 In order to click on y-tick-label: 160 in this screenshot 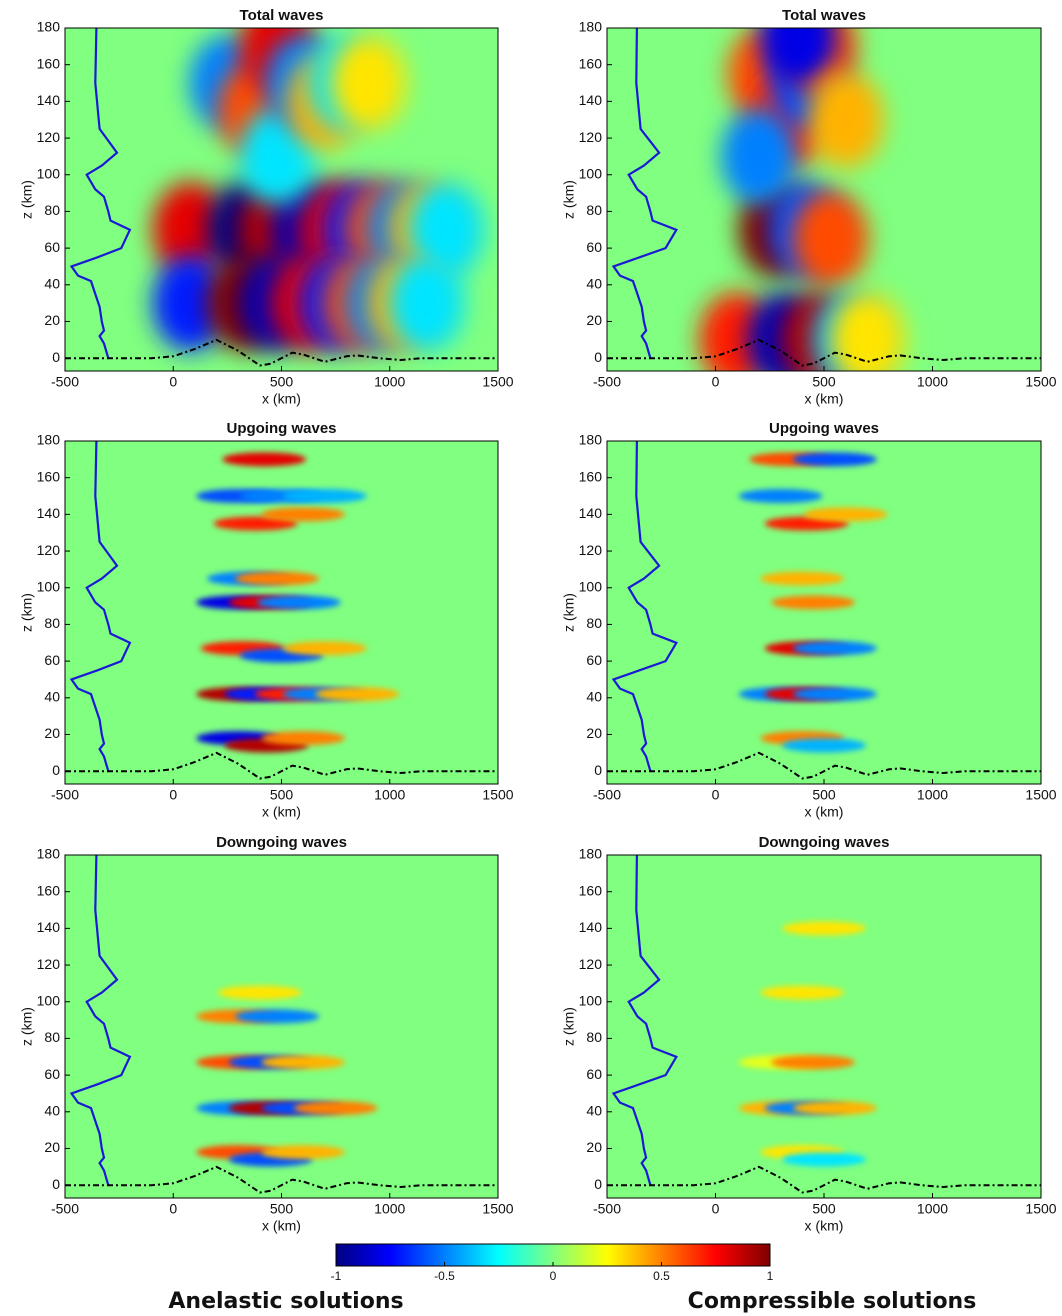, I will do `click(591, 890)`.